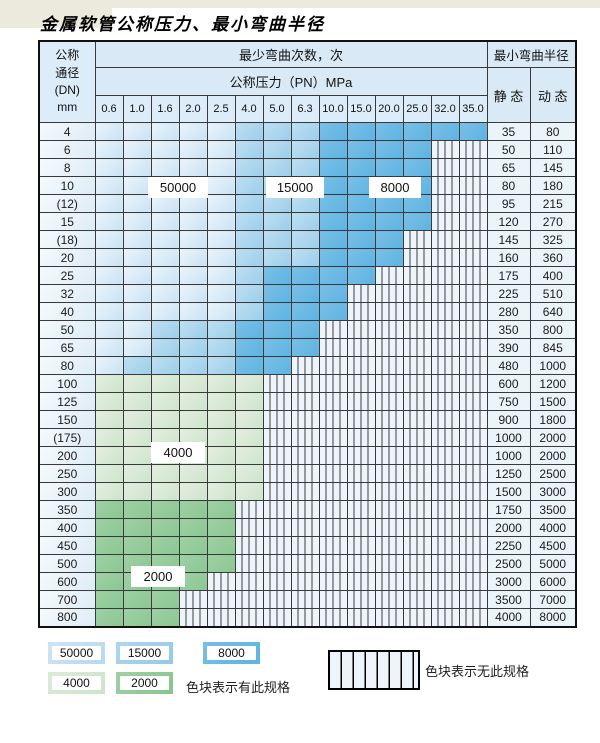  Describe the element at coordinates (144, 683) in the screenshot. I see `legend-swatch-label: 2000` at that location.